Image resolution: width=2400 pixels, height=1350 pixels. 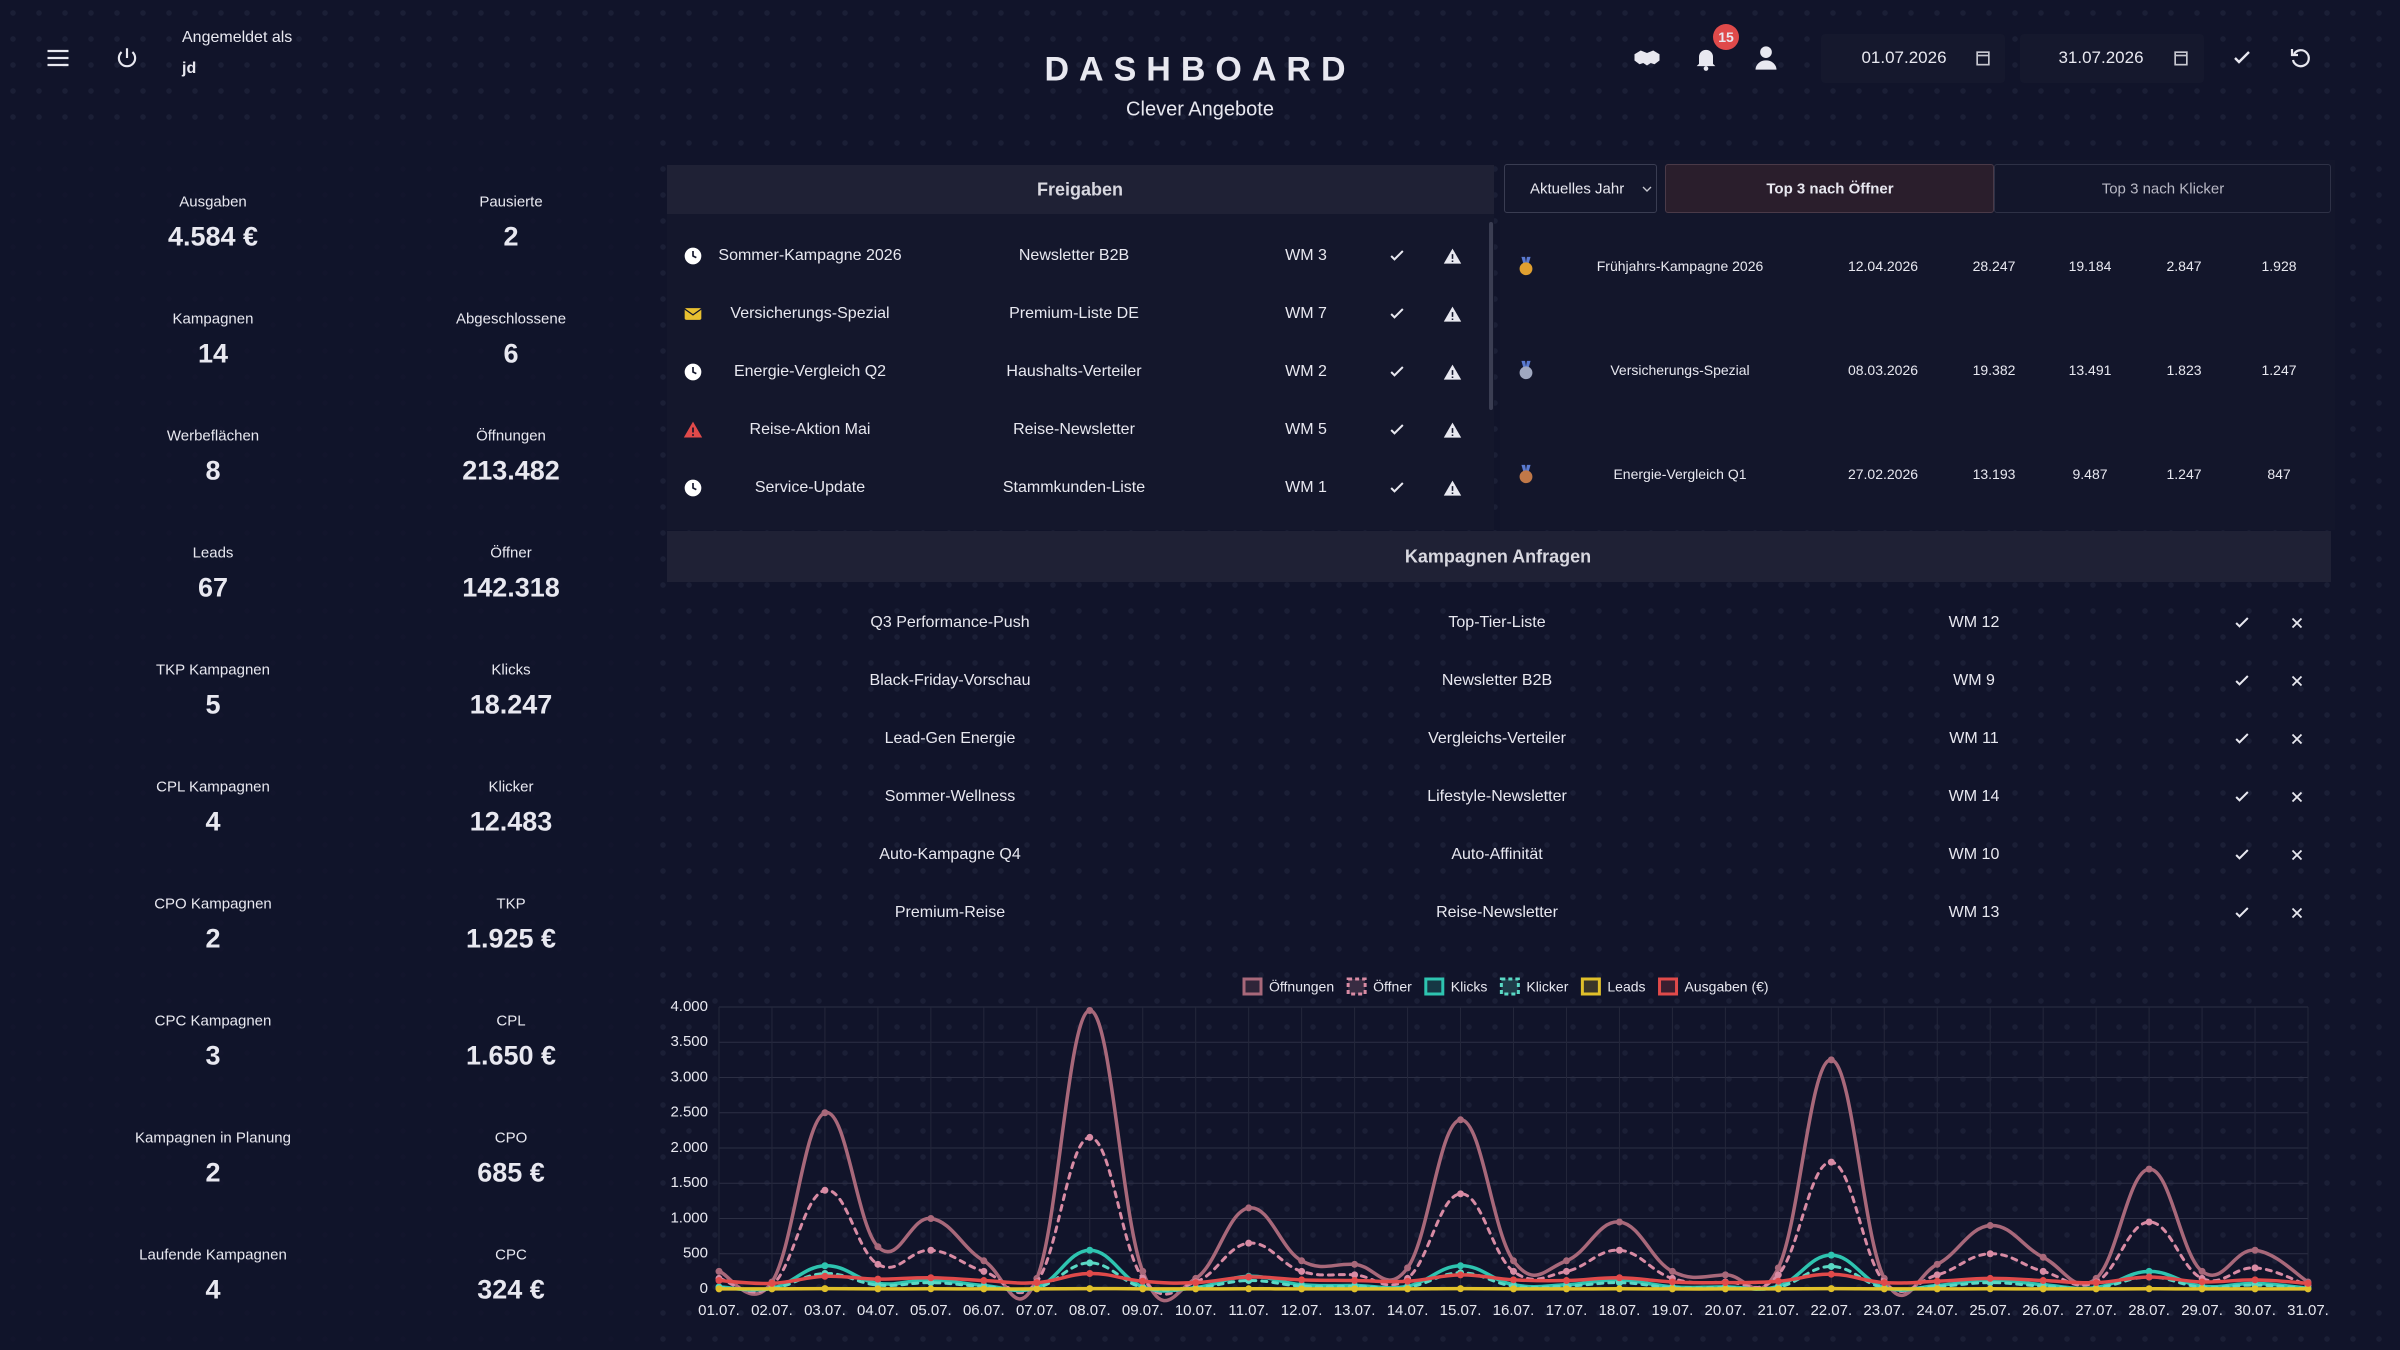 I want to click on tab-label: Top 3 nach Öffner, so click(x=1830, y=189).